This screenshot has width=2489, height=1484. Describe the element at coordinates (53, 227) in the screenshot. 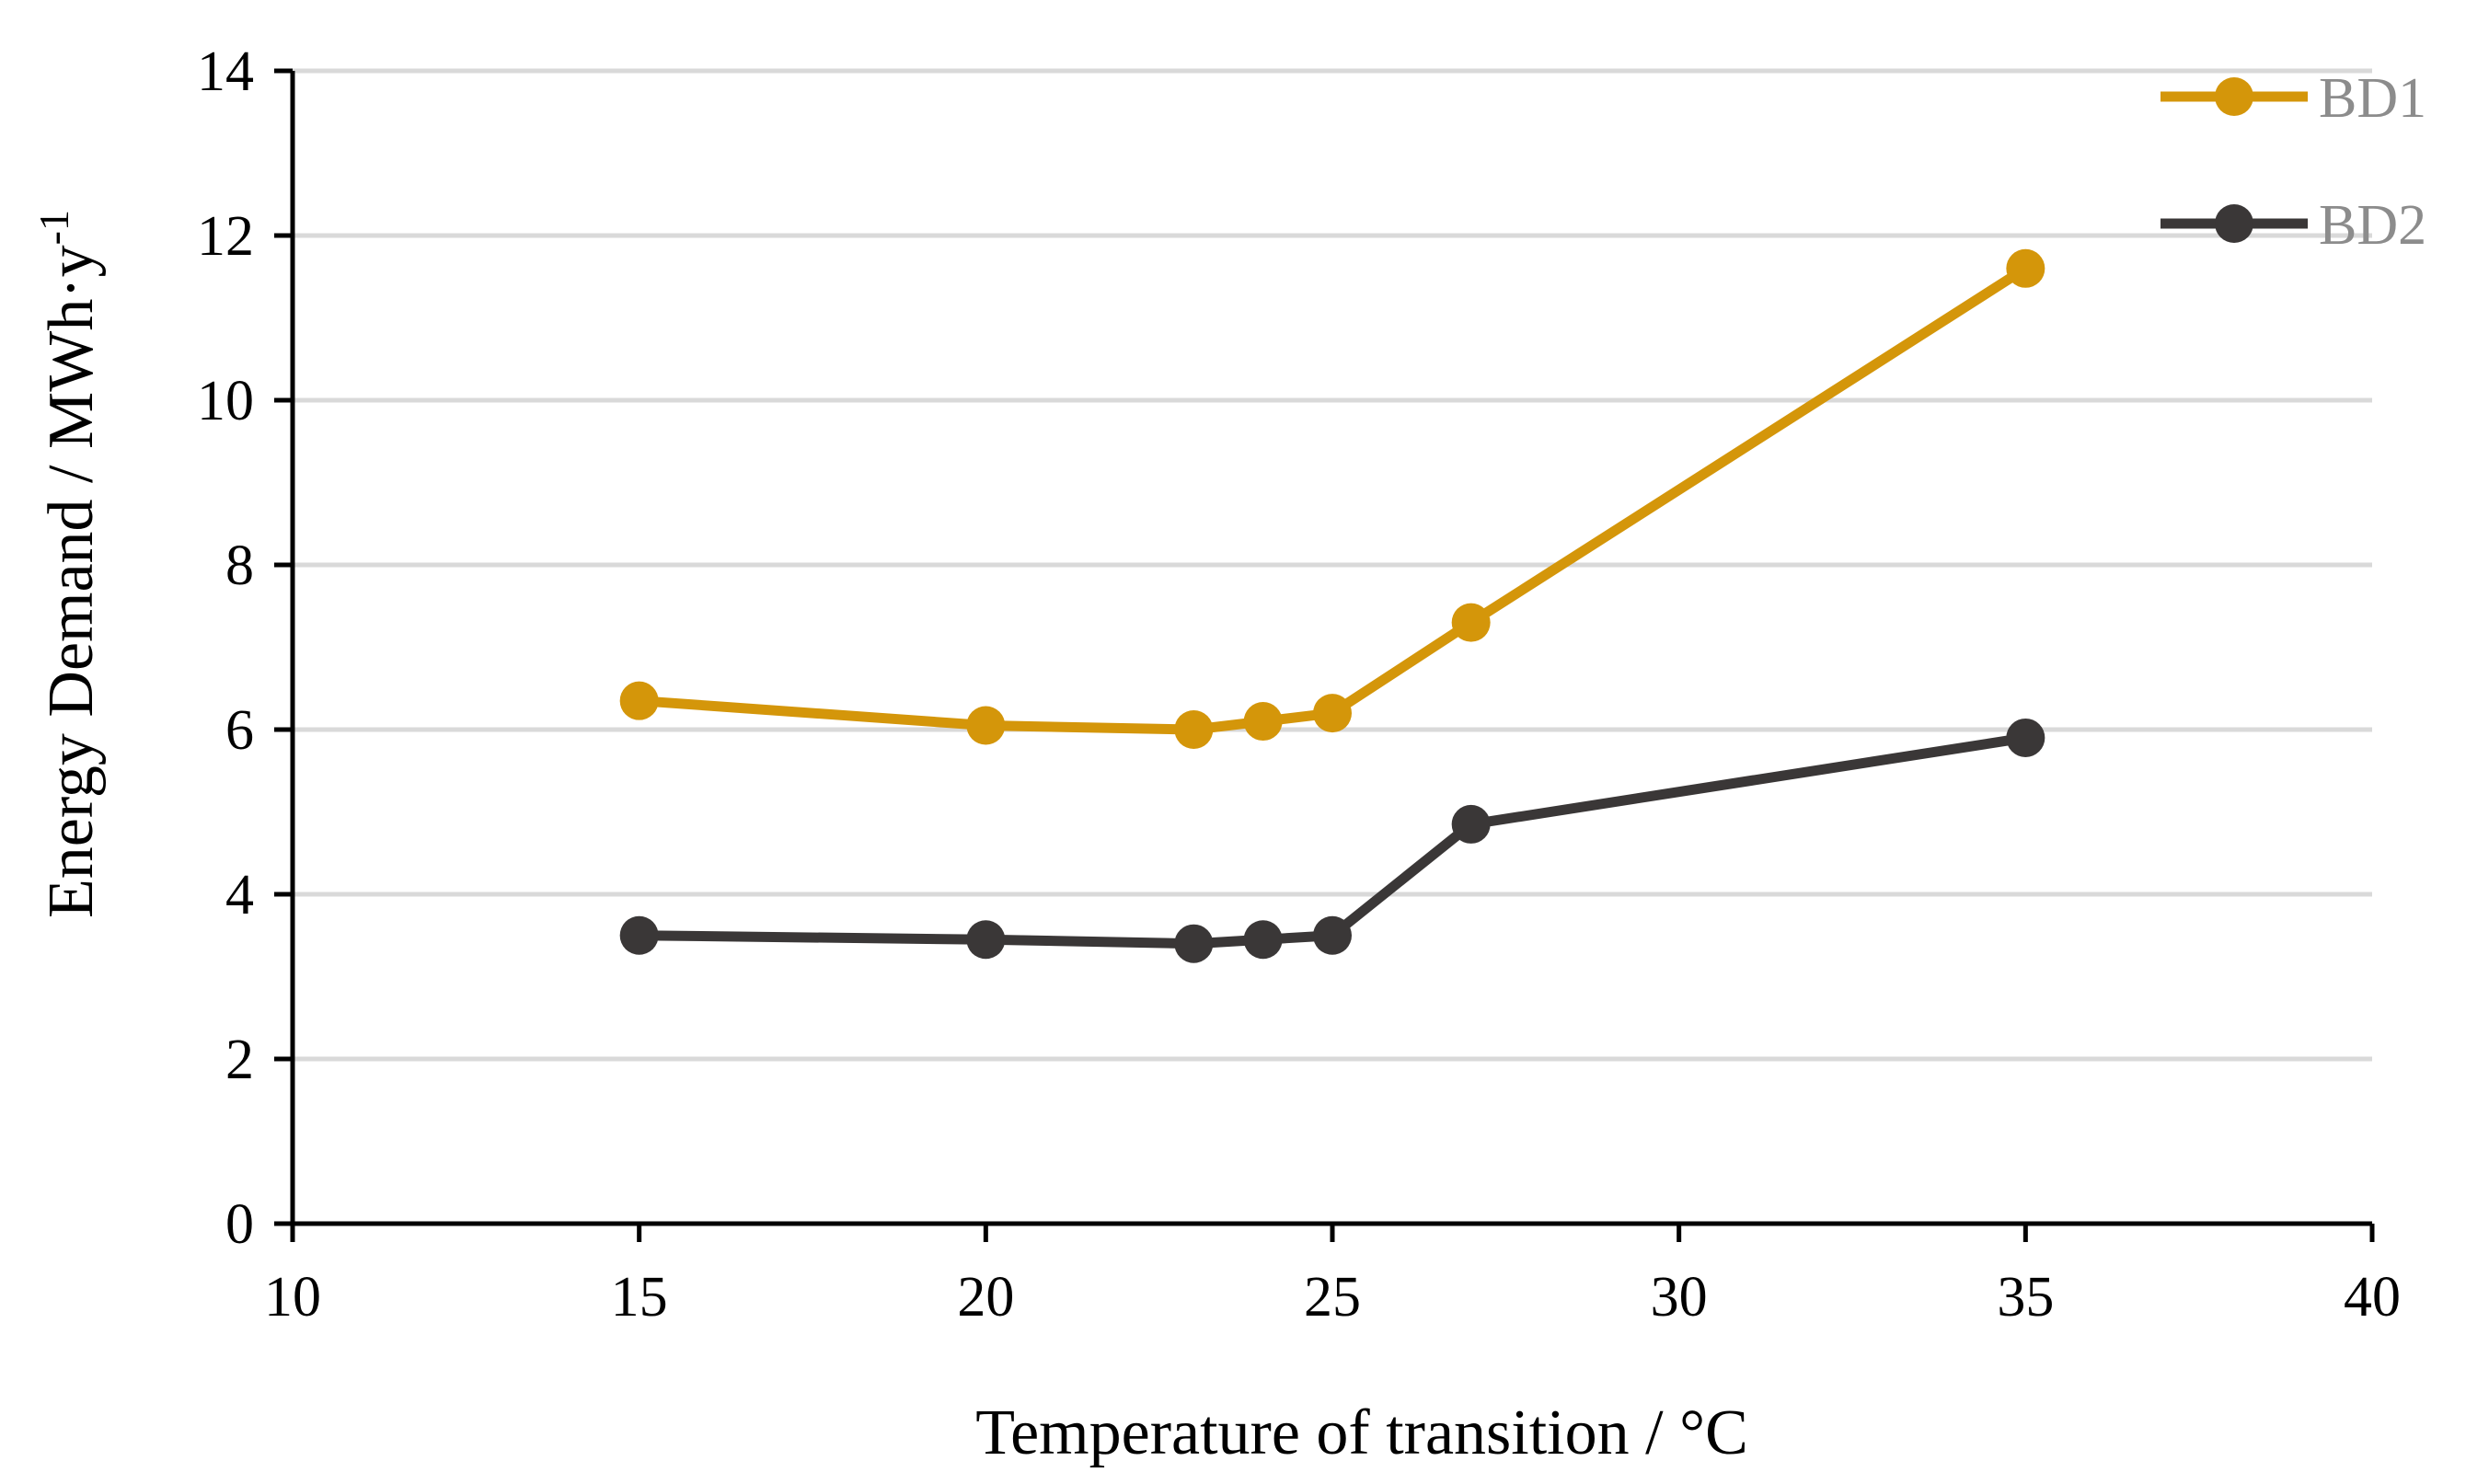

I see `y-axis-title-exponent: -1` at that location.